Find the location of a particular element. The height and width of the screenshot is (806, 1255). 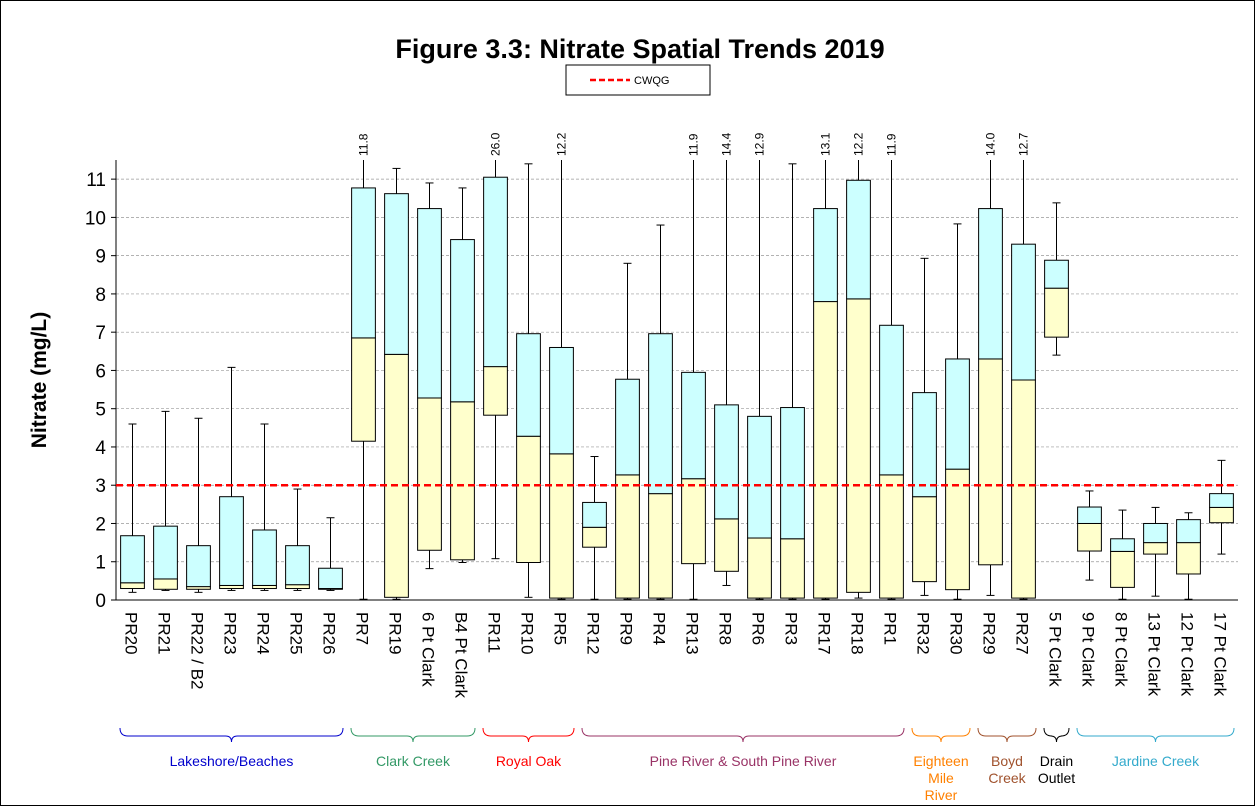

group-label: Creek is located at coordinates (1007, 778).